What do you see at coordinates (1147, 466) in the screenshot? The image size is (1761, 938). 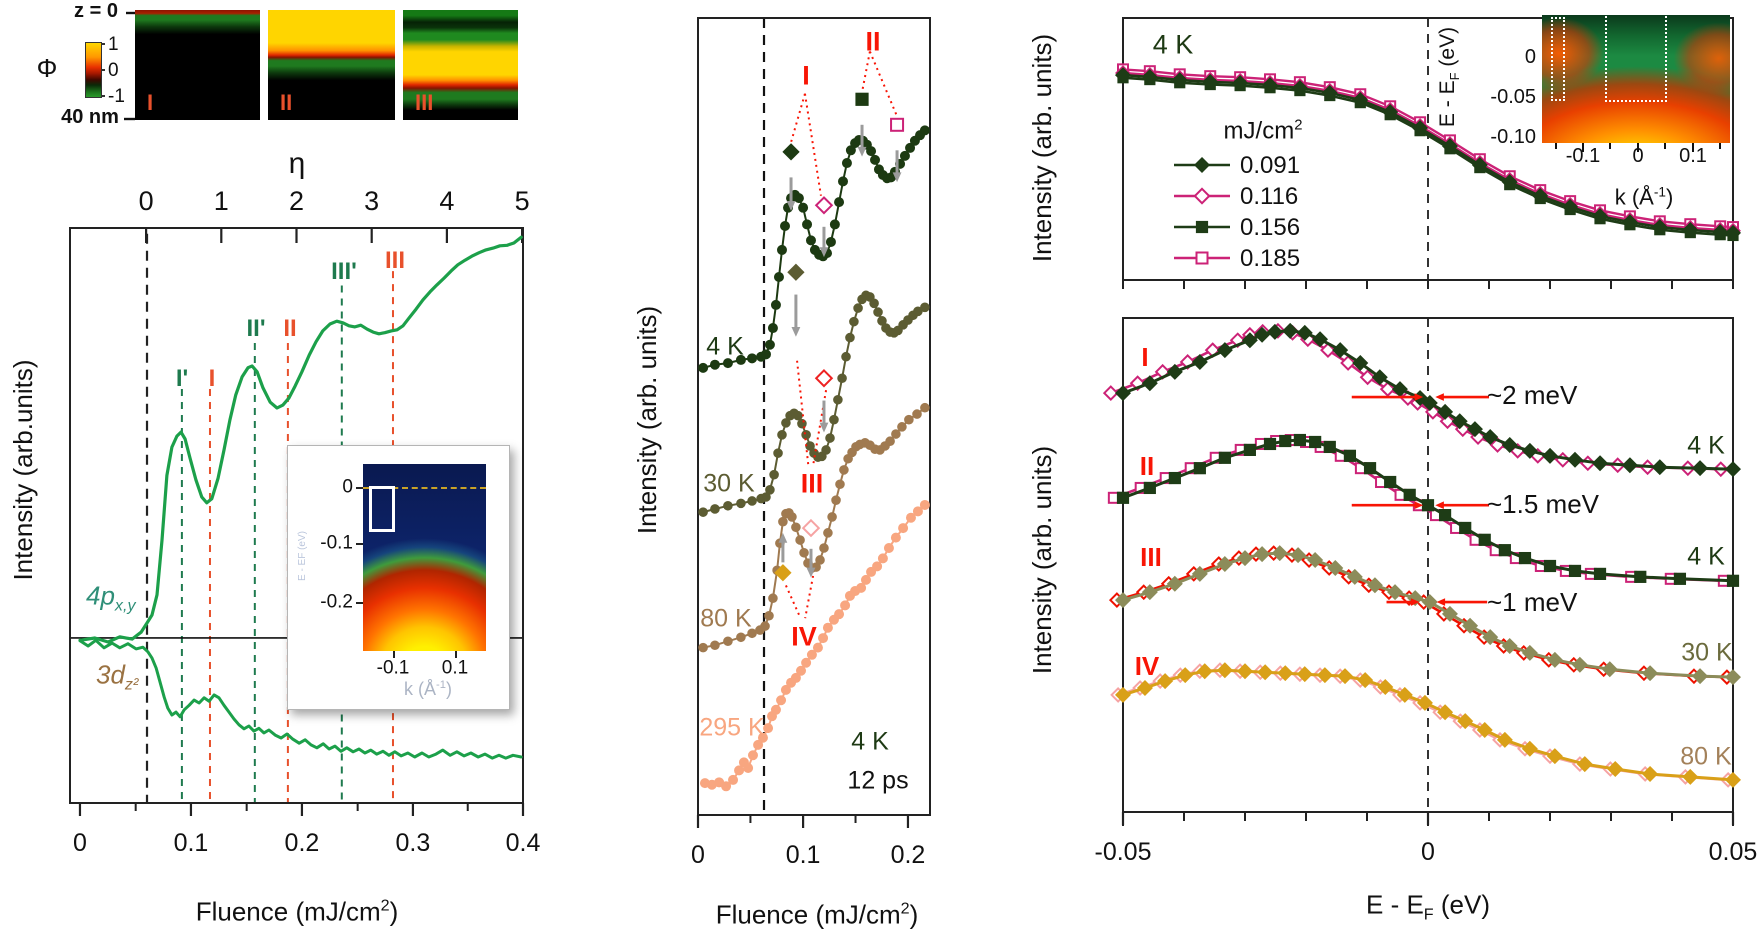 I see `edc-label-II: II` at bounding box center [1147, 466].